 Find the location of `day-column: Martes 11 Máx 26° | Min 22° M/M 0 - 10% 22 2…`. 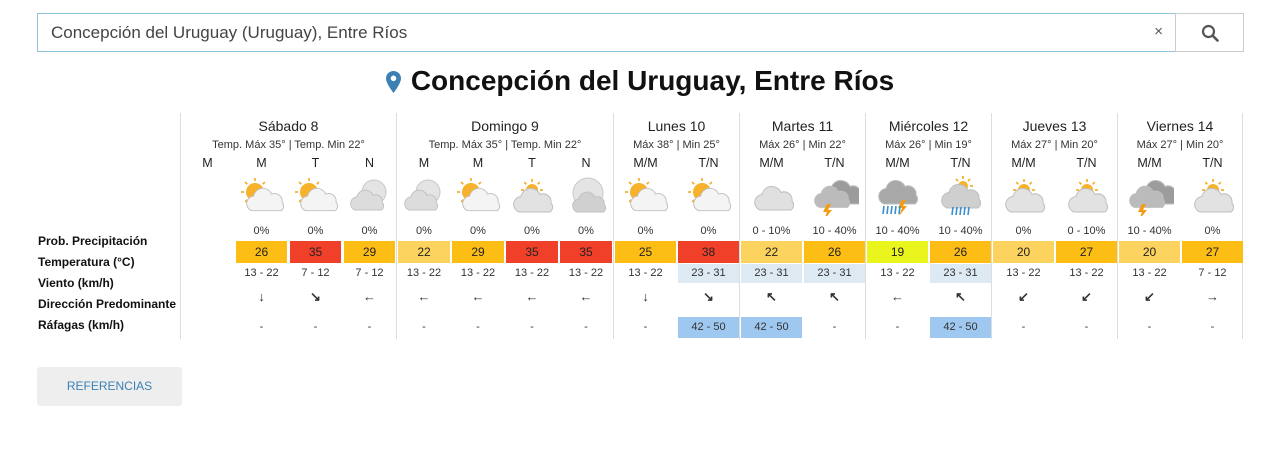

day-column: Martes 11 Máx 26° | Min 22° M/M 0 - 10% 22 2… is located at coordinates (802, 226).